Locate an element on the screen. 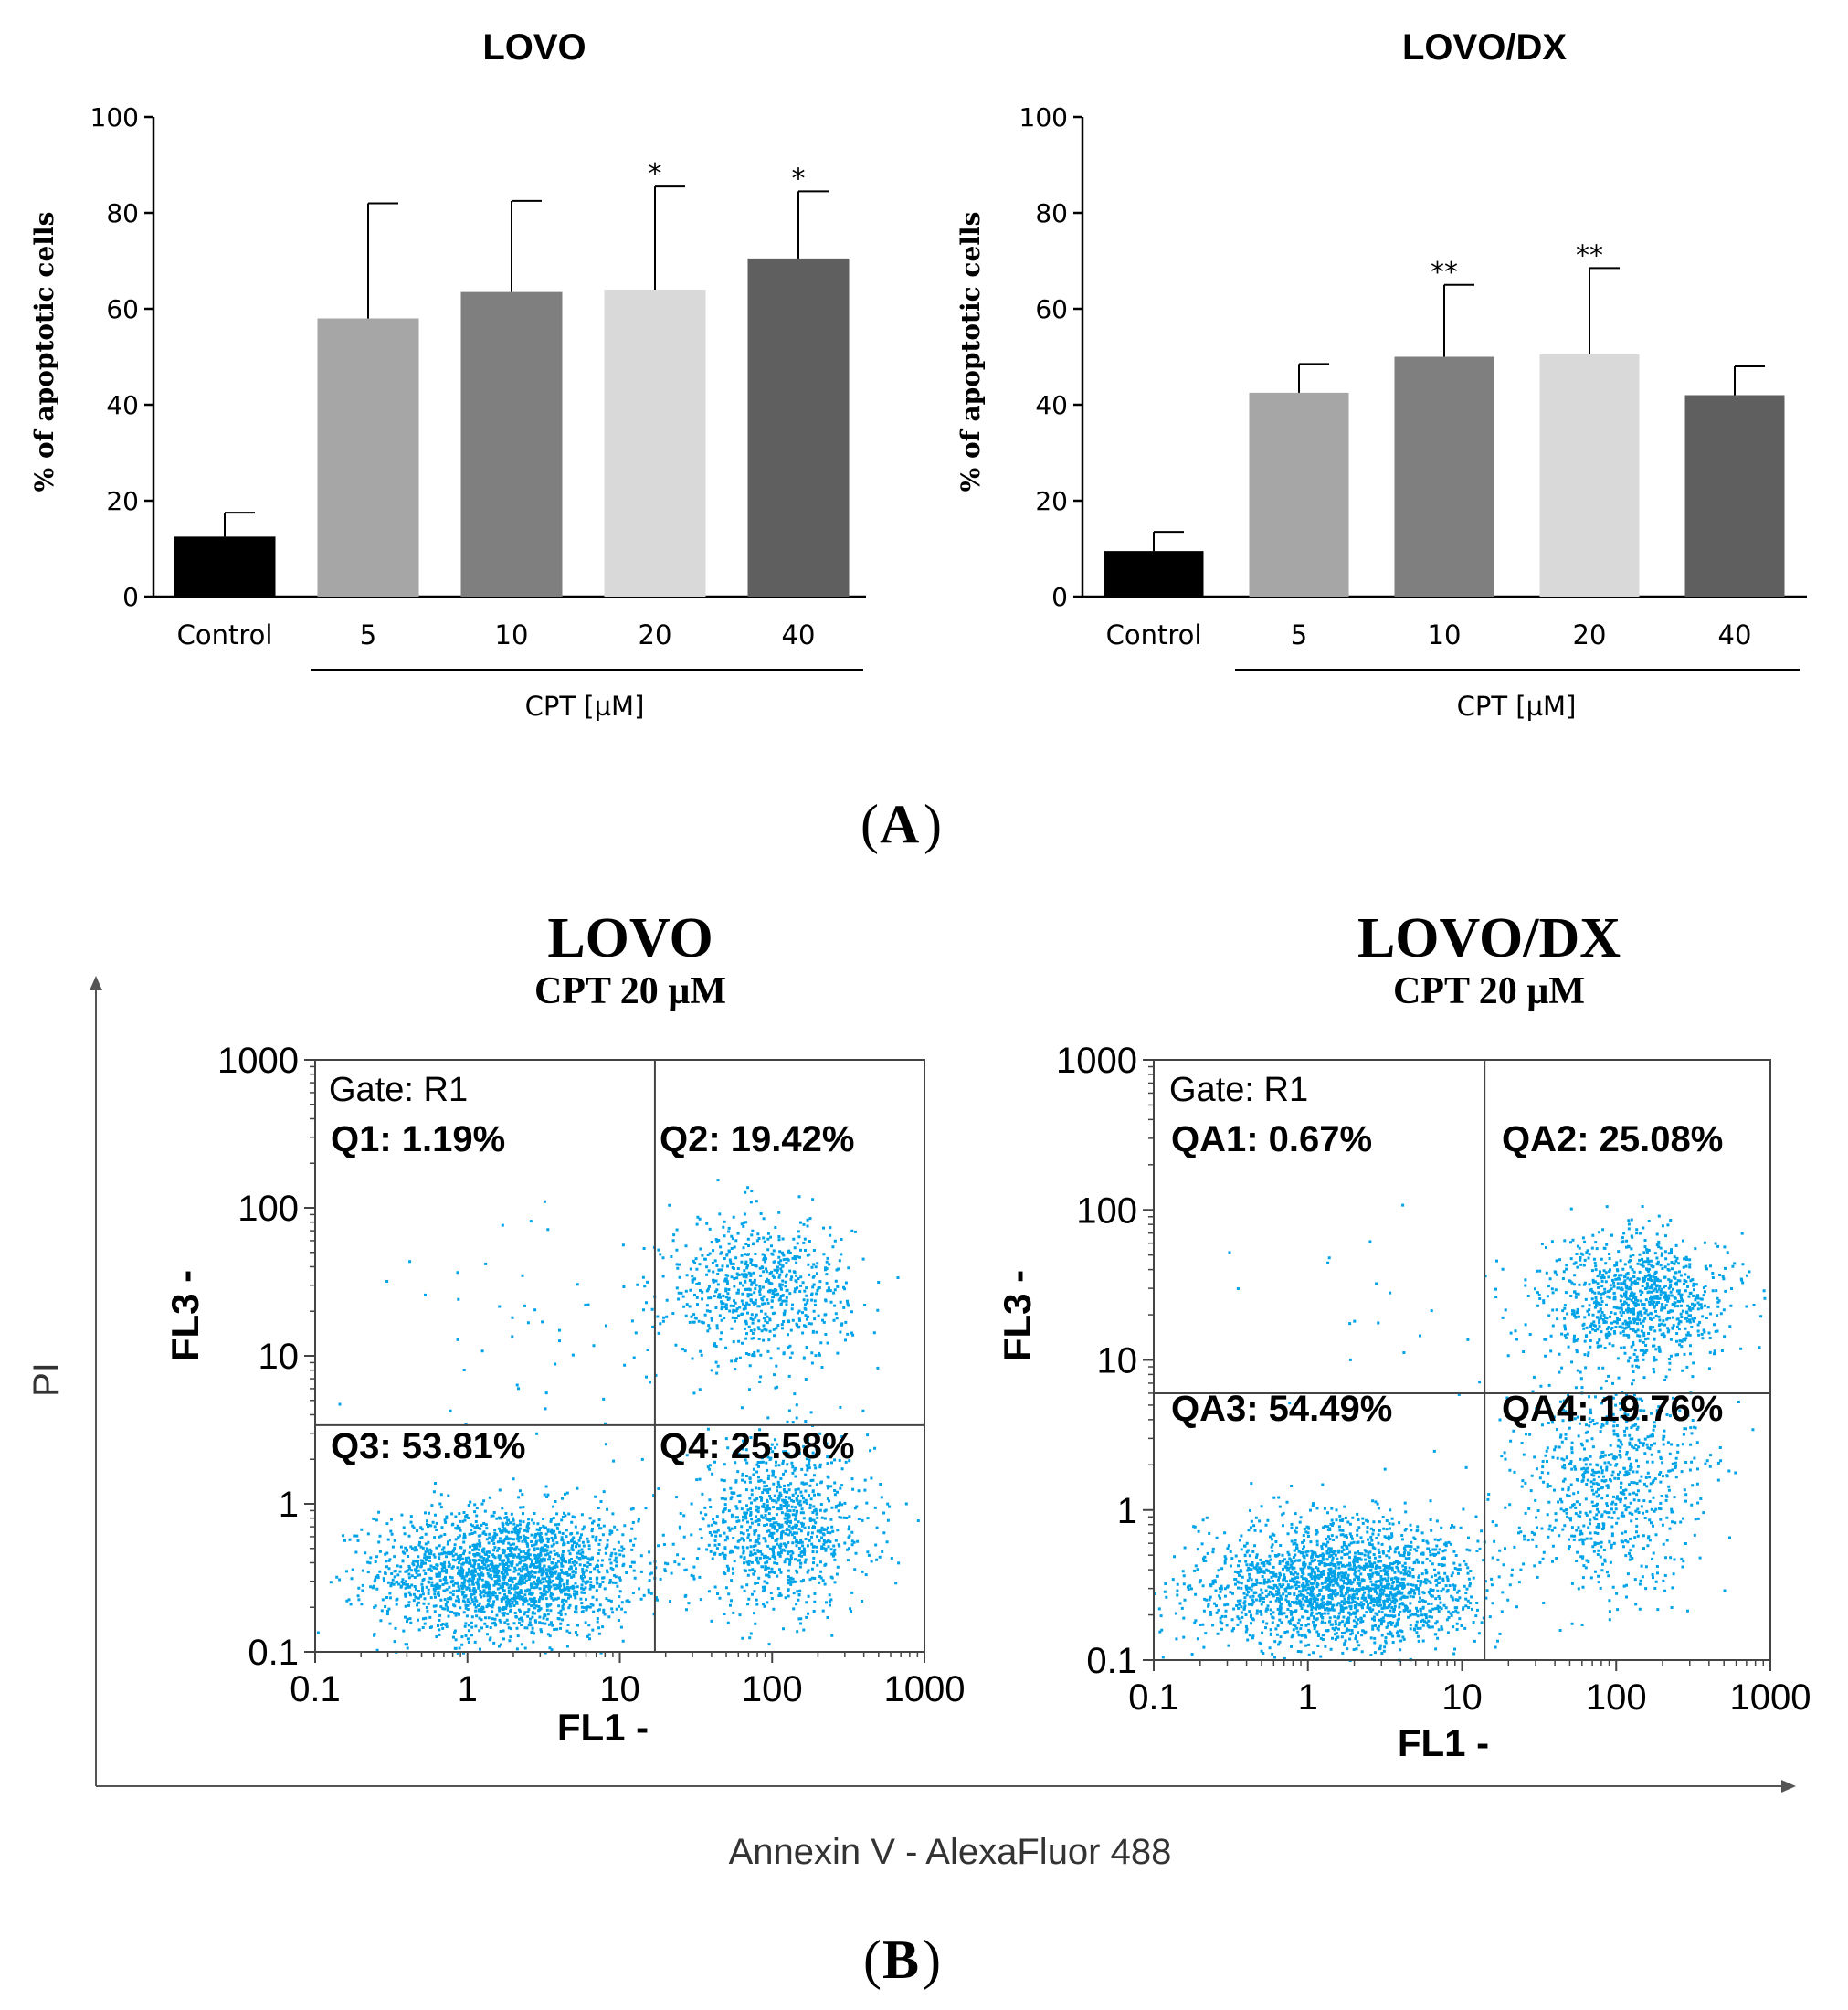 The image size is (1848, 2010). panel-label-letter: A is located at coordinates (899, 824).